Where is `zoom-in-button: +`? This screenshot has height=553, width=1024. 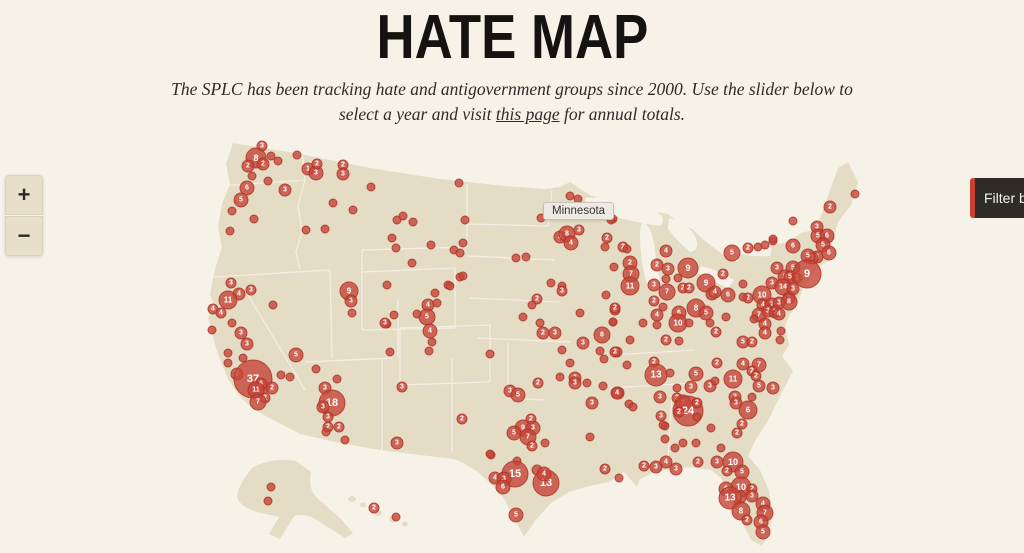 zoom-in-button: + is located at coordinates (24, 195).